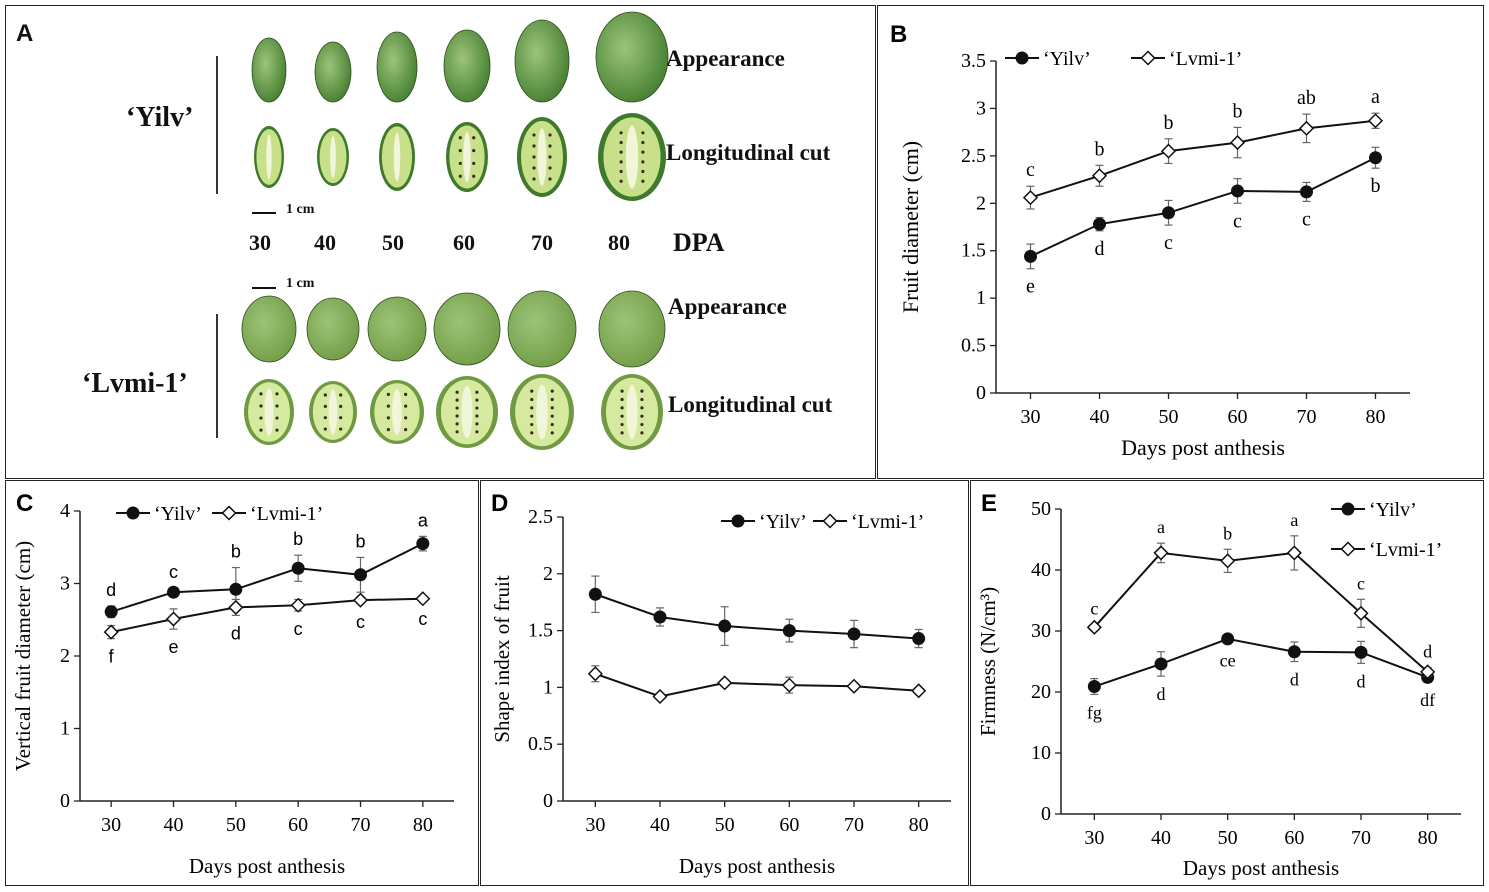 The width and height of the screenshot is (1489, 892). I want to click on significance-letter: e, so click(1030, 287).